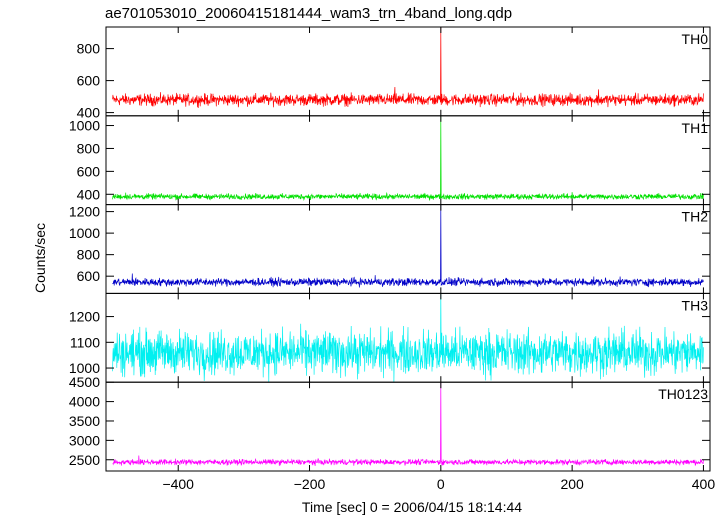 The image size is (724, 521). Describe the element at coordinates (704, 484) in the screenshot. I see `x-tick-label: 400` at that location.